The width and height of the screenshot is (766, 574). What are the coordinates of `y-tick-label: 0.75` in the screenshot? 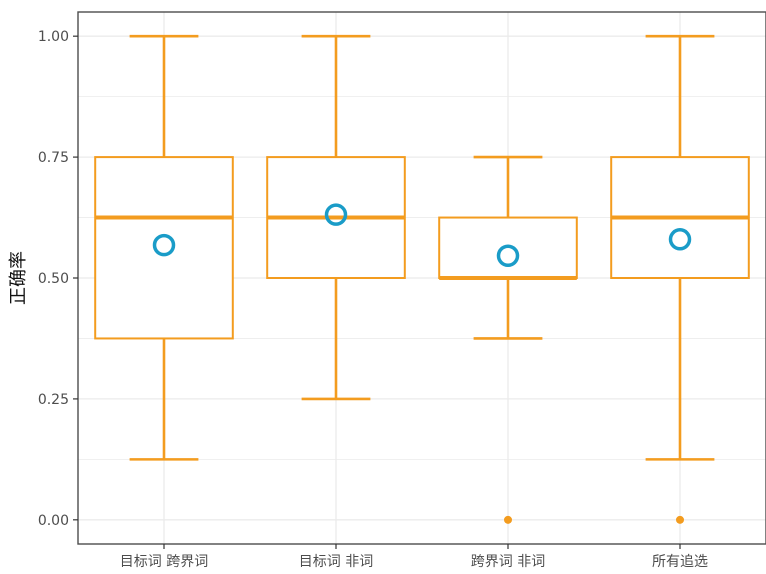 It's located at (53, 158).